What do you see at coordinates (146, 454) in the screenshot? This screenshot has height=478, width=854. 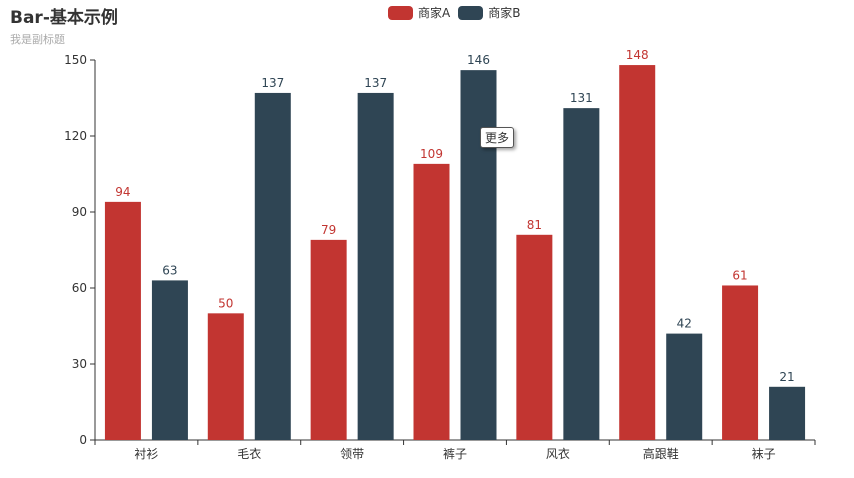 I see `x-tick-label: 衬衫` at bounding box center [146, 454].